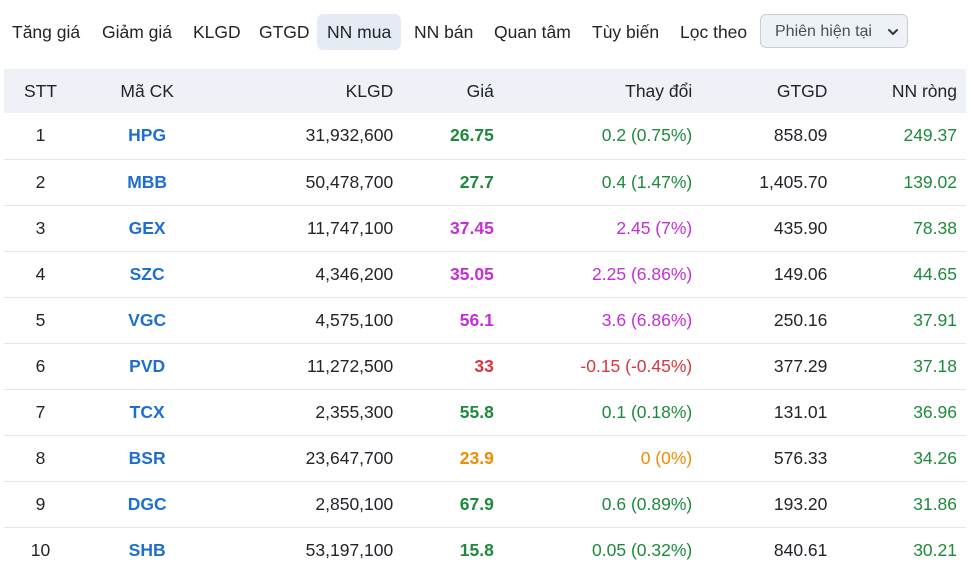  Describe the element at coordinates (349, 181) in the screenshot. I see `cell-volume: 50,478,700` at that location.